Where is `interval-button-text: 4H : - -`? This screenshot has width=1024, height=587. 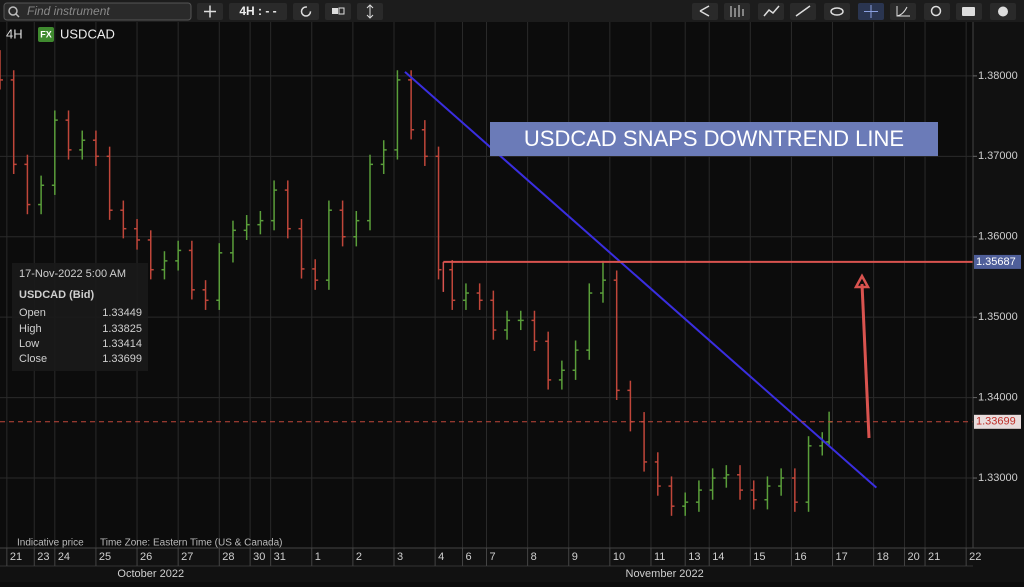 interval-button-text: 4H : - - is located at coordinates (257, 11).